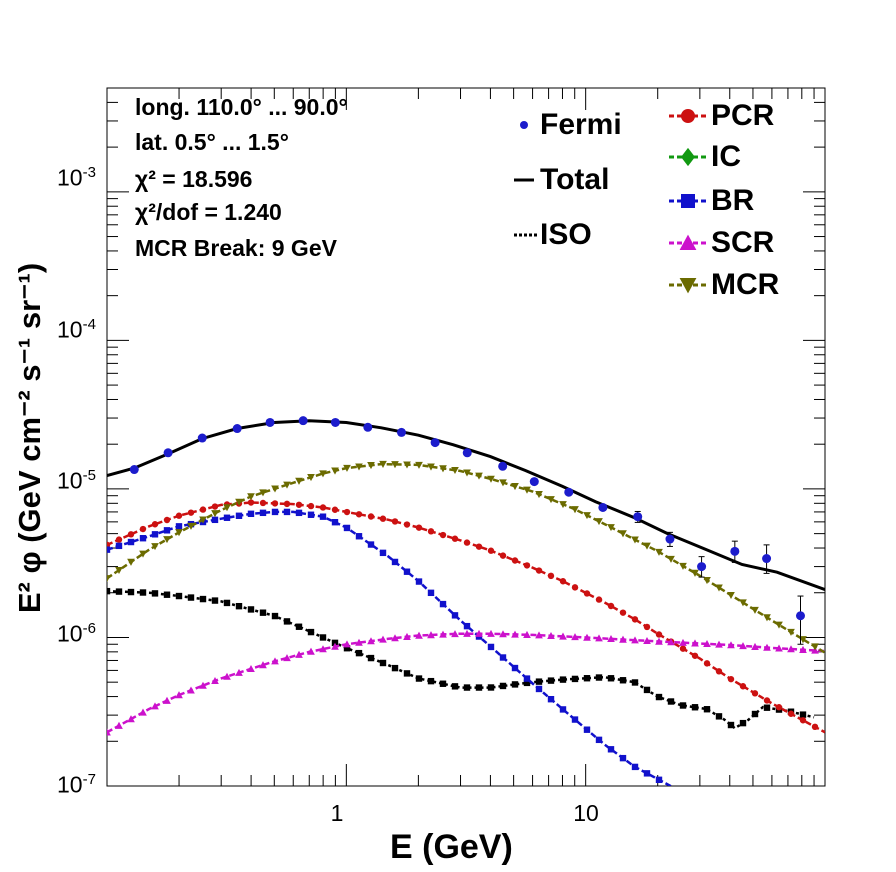  Describe the element at coordinates (688, 201) in the screenshot. I see `legend-marker-br` at that location.